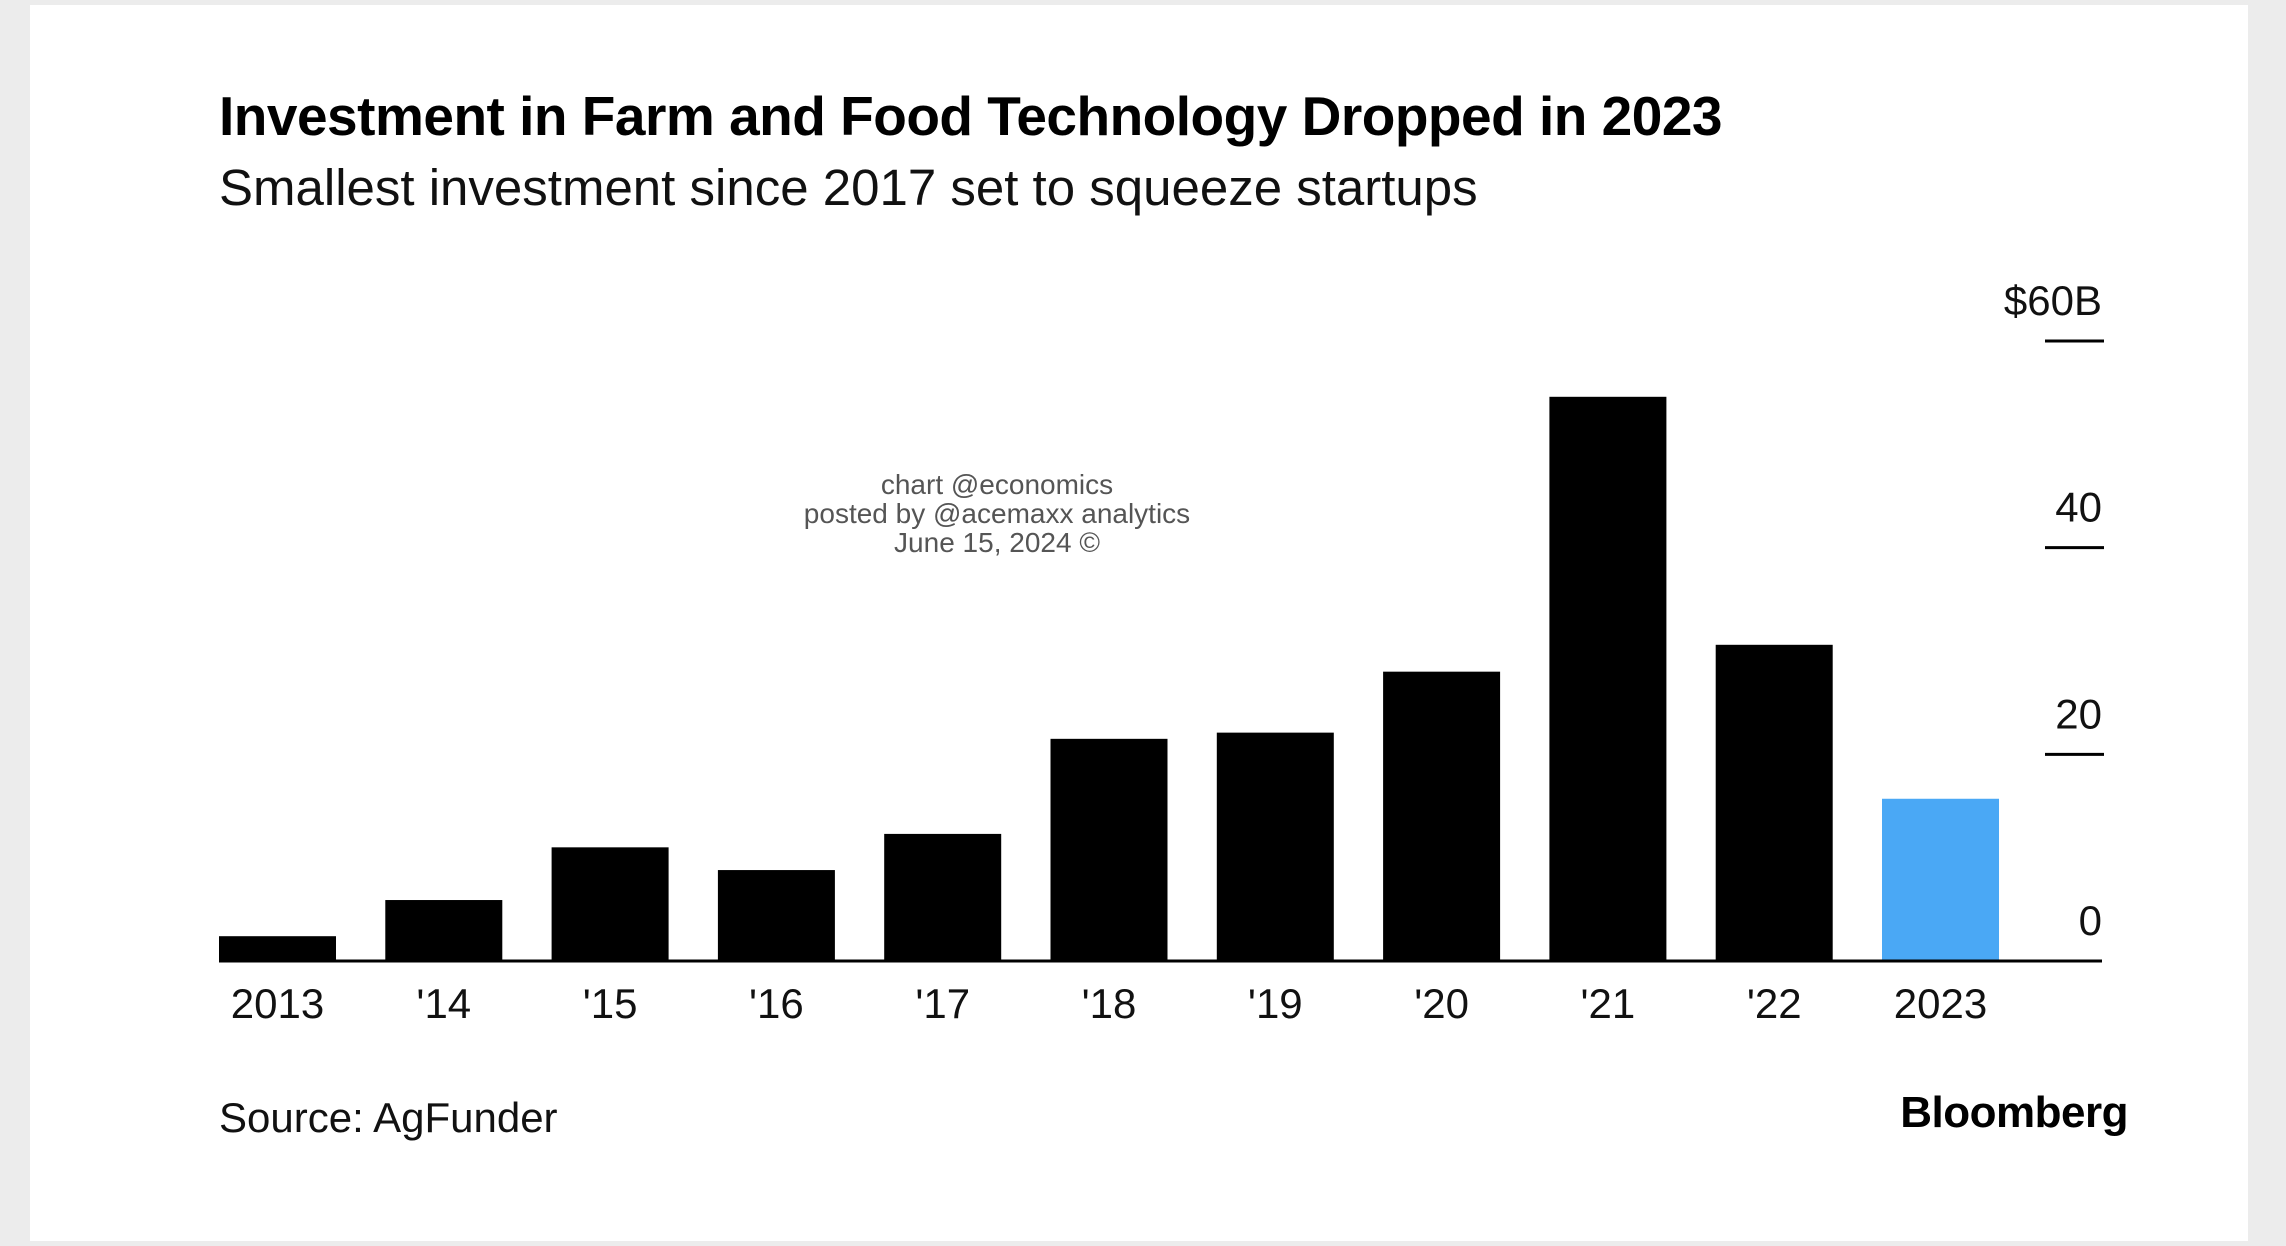  Describe the element at coordinates (2014, 1112) in the screenshot. I see `brand-logo: Bloomberg` at that location.